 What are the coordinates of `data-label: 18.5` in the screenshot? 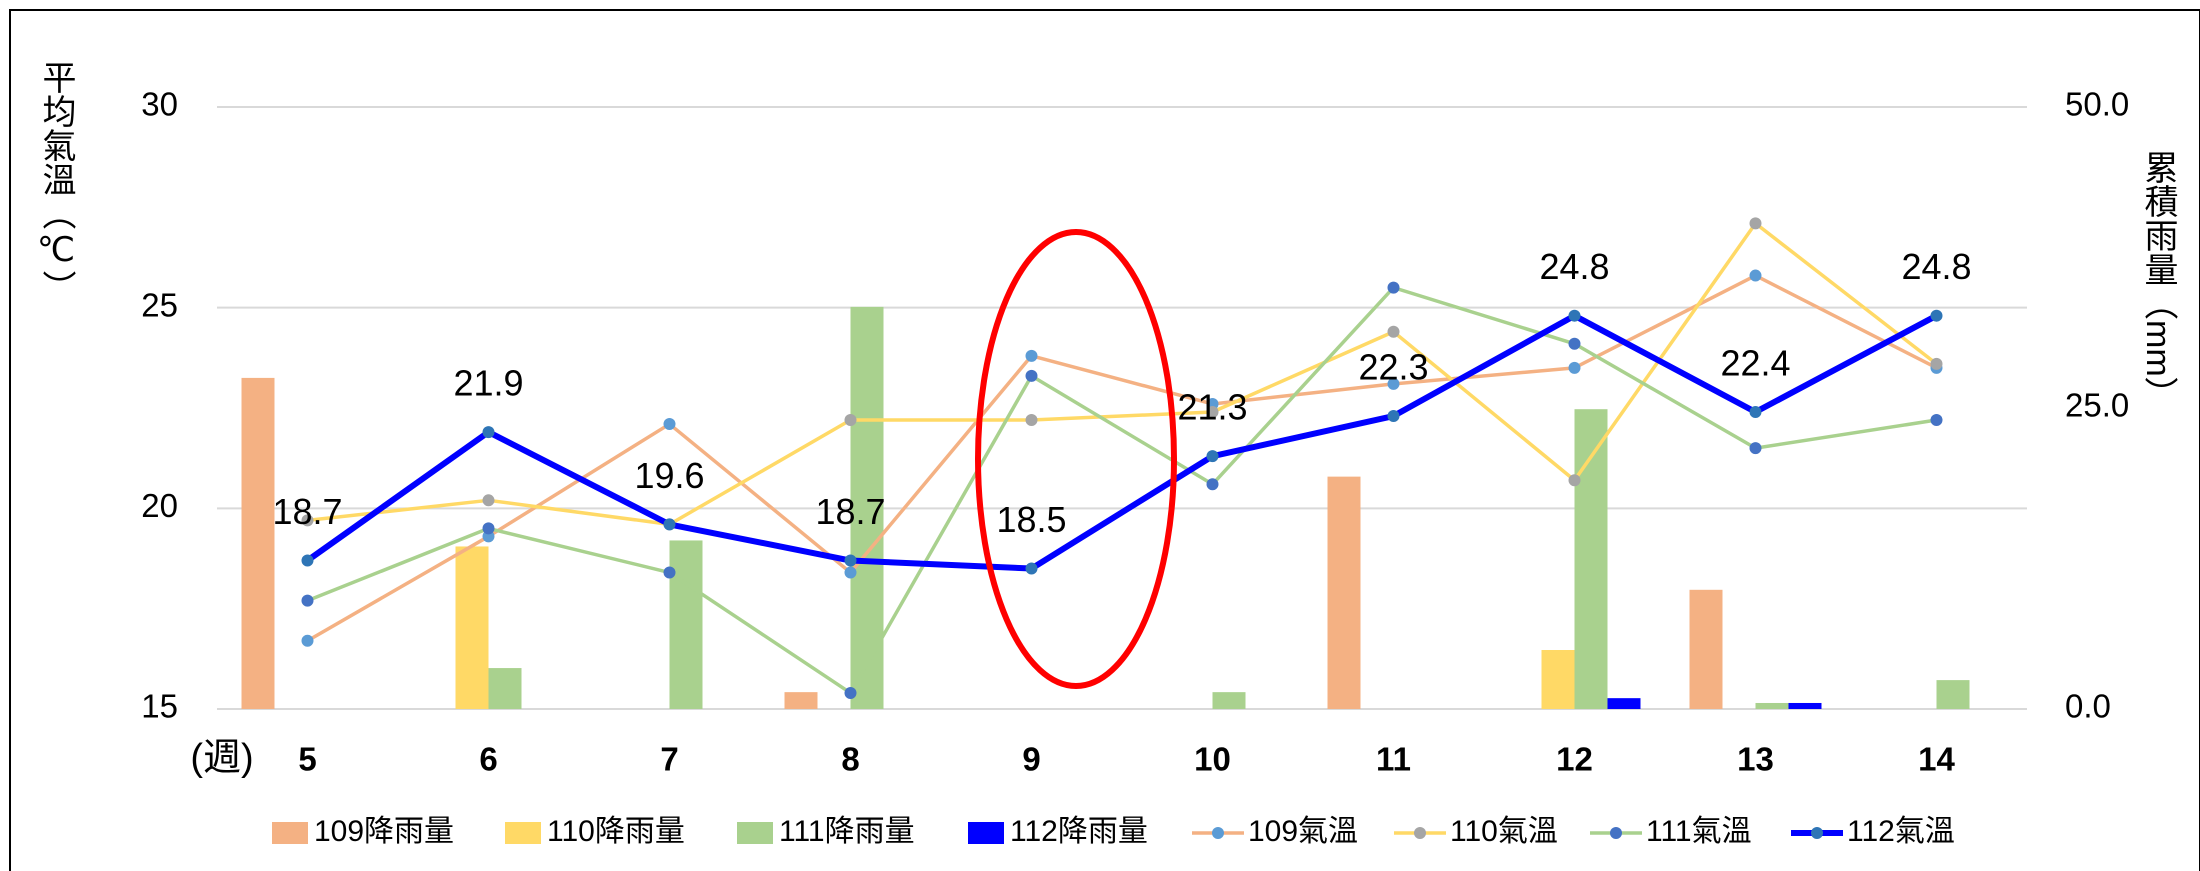 It's located at (1031, 519).